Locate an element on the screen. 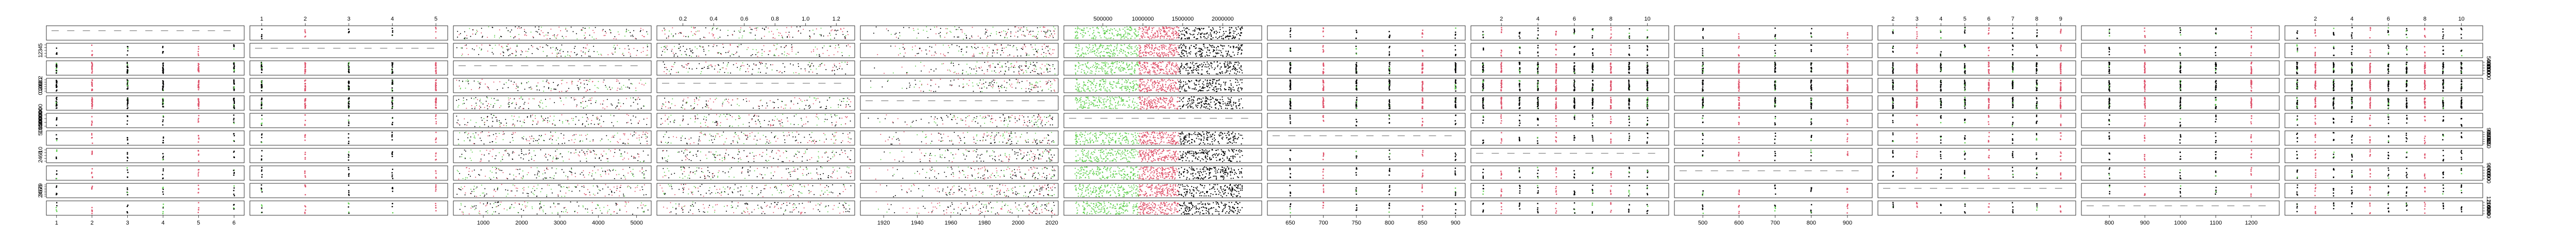 The image size is (2576, 240). panel-r3-c3 is located at coordinates (756, 85).